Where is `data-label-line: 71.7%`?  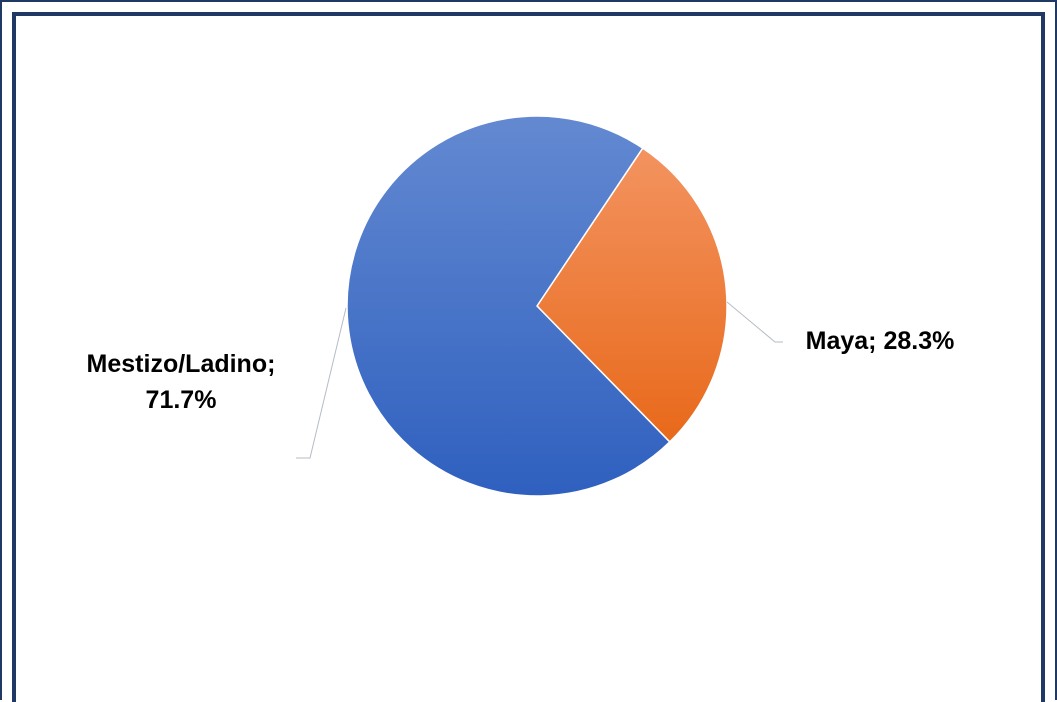
data-label-line: 71.7% is located at coordinates (181, 400).